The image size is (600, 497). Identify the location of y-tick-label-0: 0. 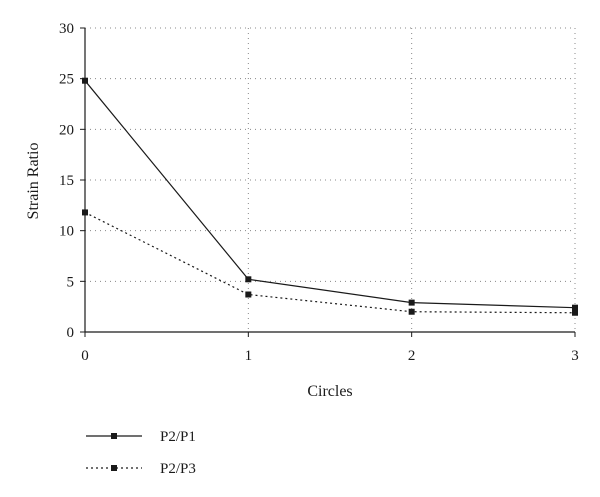
(71, 333).